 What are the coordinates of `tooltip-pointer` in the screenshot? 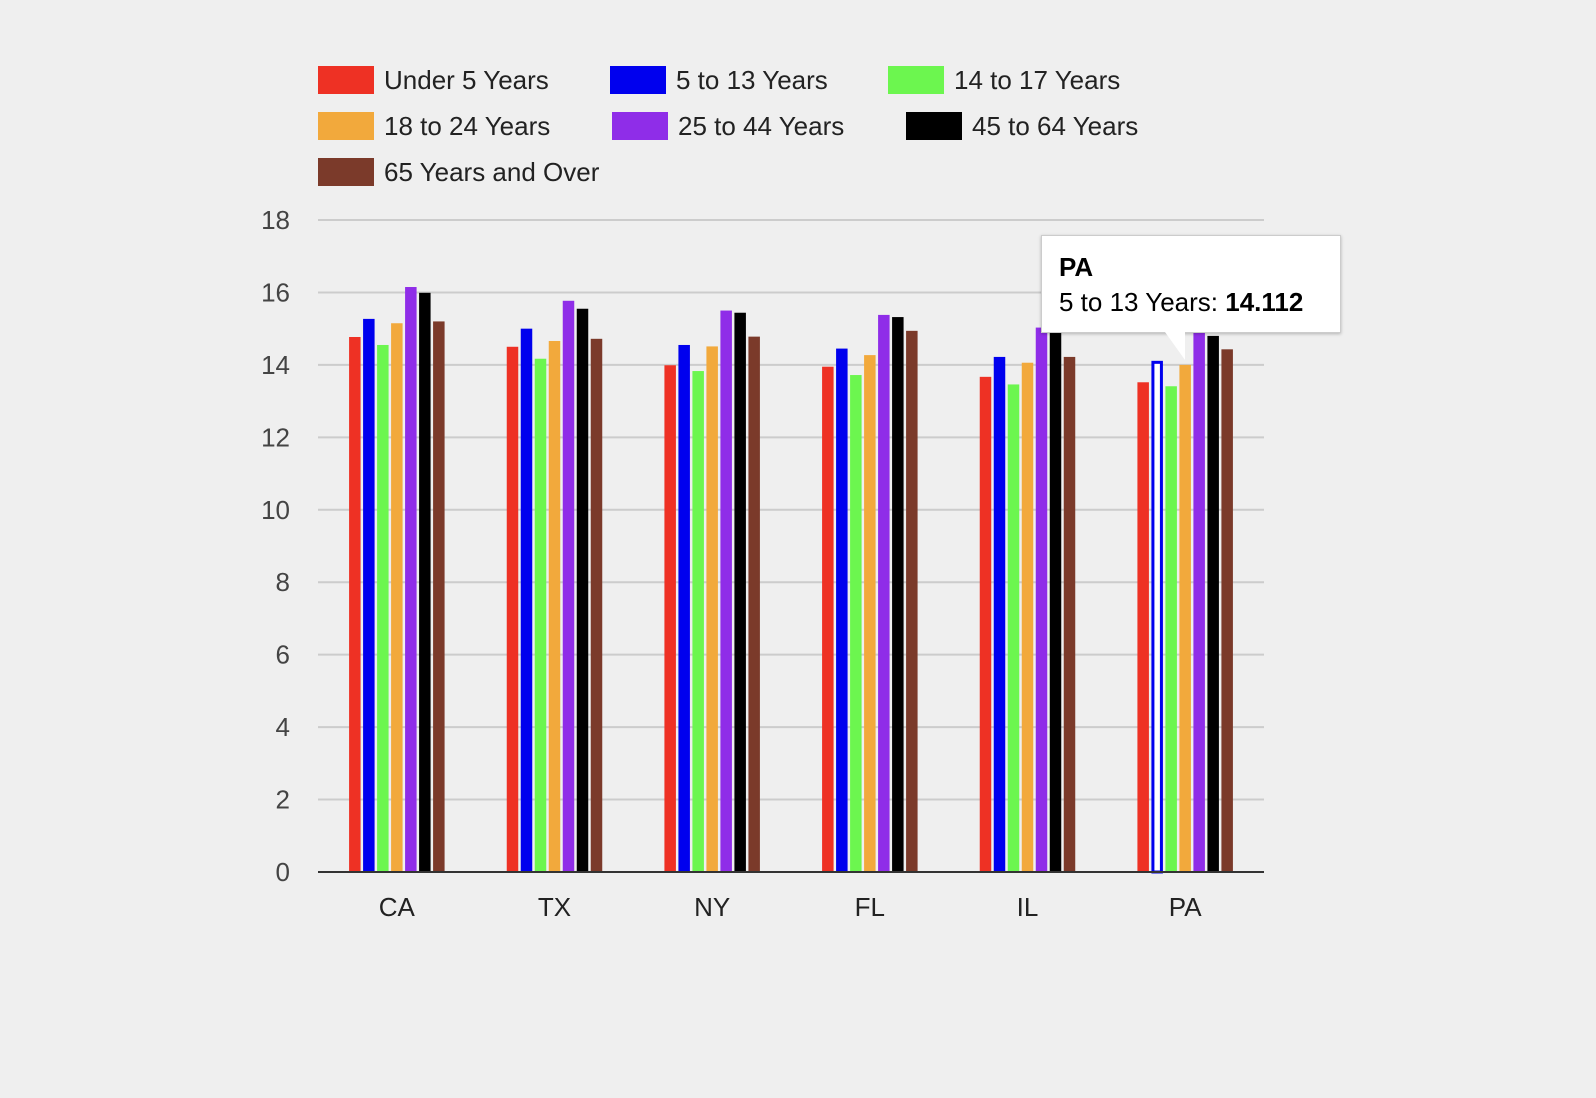 It's located at (1175, 346).